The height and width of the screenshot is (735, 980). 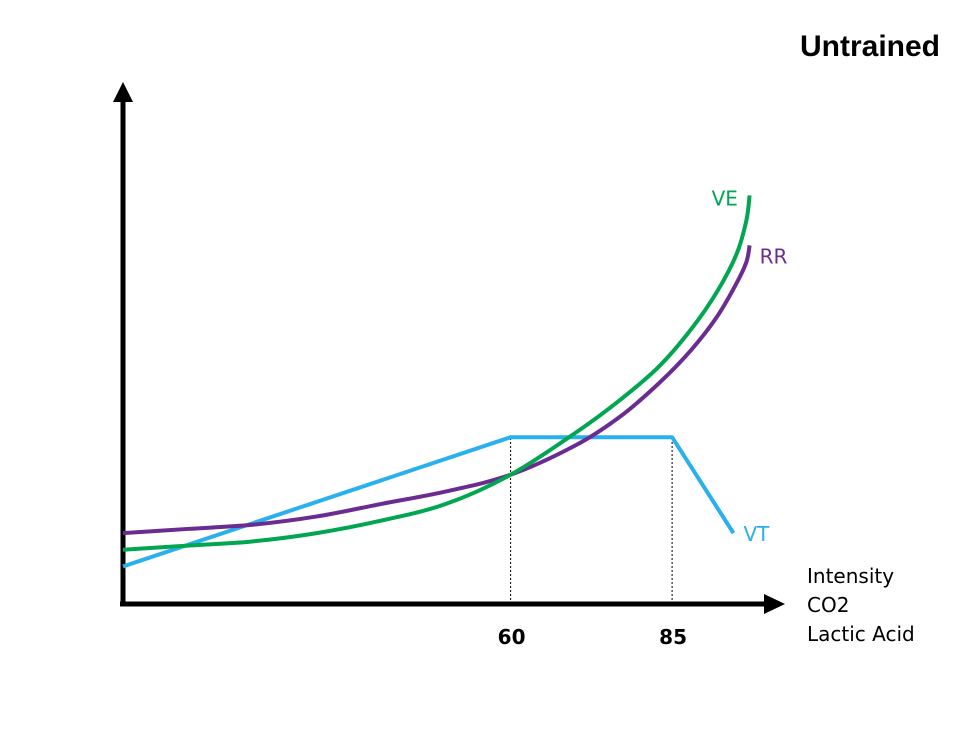 What do you see at coordinates (512, 637) in the screenshot?
I see `x-tick-label-60: 60` at bounding box center [512, 637].